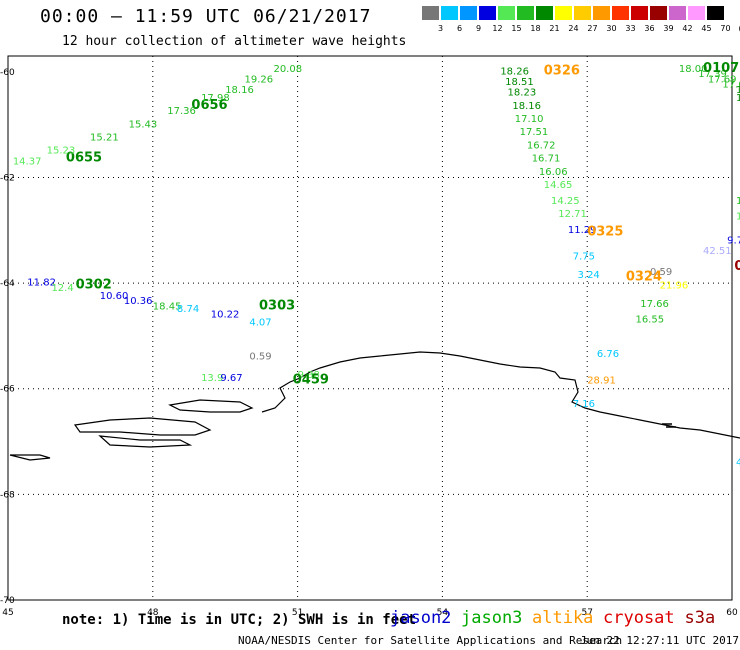 The image size is (740, 650). What do you see at coordinates (7, 613) in the screenshot?
I see `lon-tick-label: 45` at bounding box center [7, 613].